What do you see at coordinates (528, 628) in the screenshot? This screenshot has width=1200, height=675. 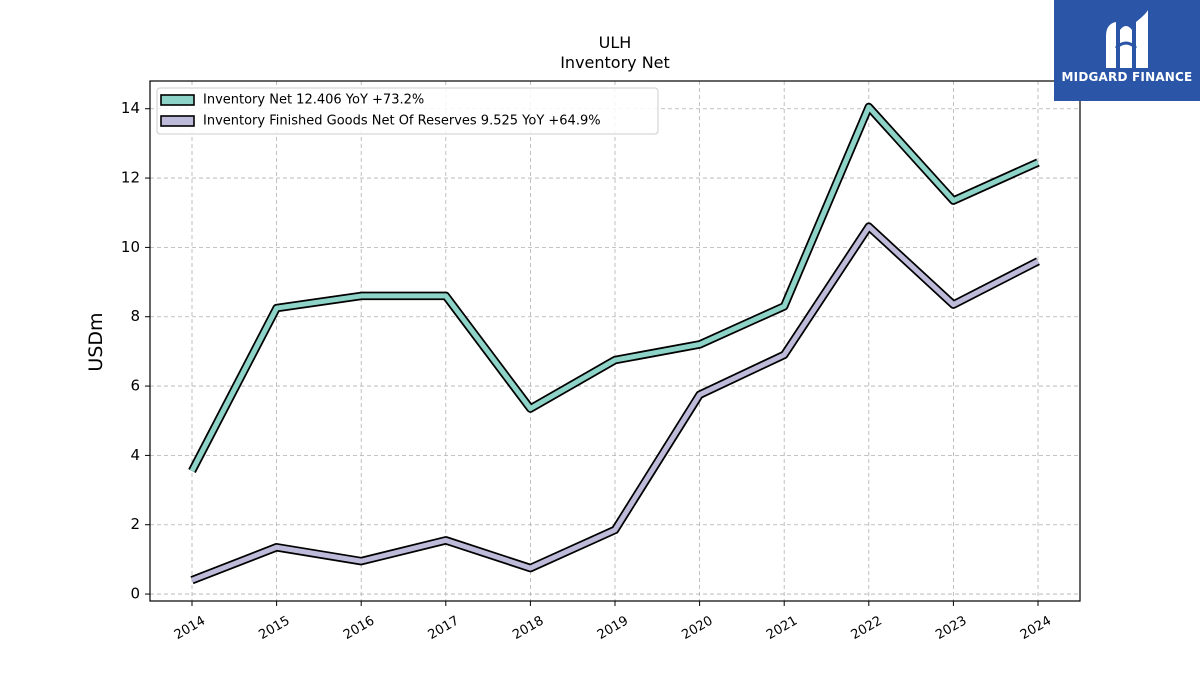 I see `x-tick-label: 2018` at bounding box center [528, 628].